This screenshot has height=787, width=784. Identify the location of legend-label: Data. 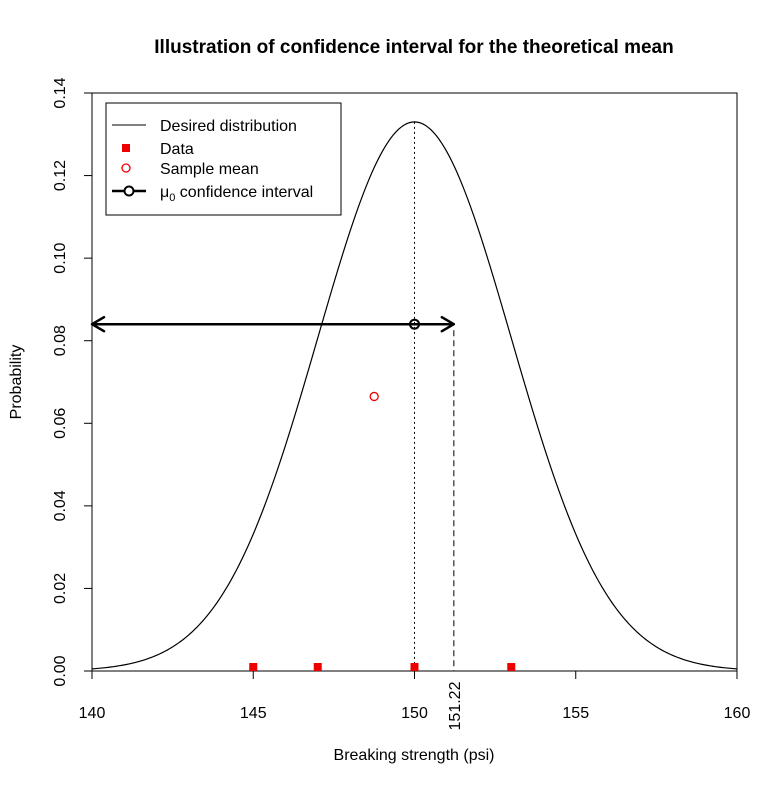
(177, 149).